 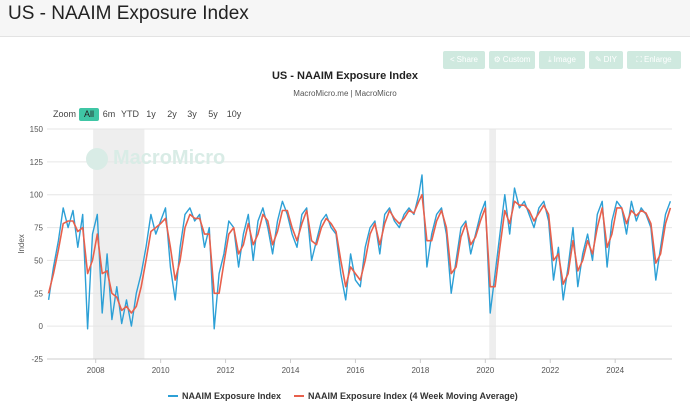 I want to click on image-button: ⤓ Image, so click(x=562, y=60).